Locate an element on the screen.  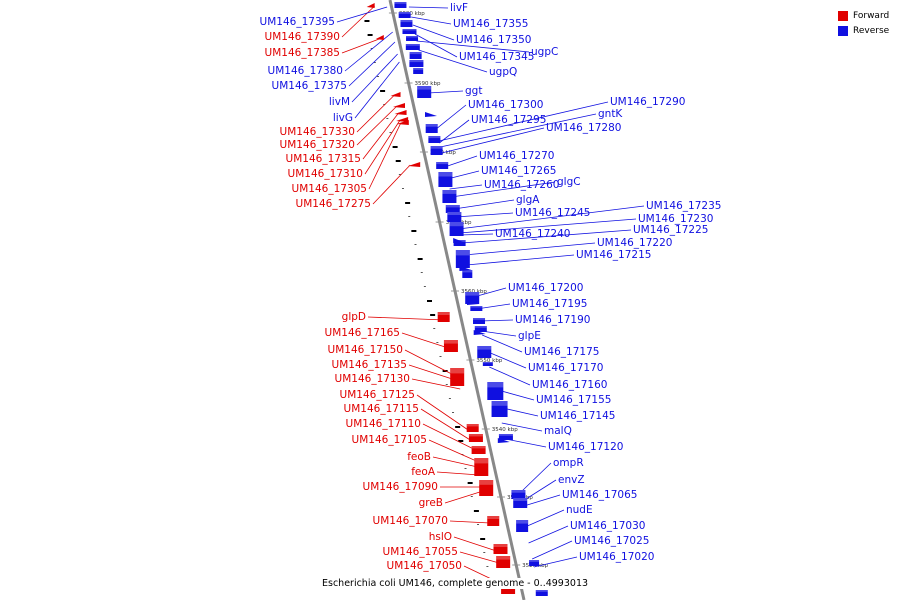
gene-label: UM146_17245 is located at coordinates (552, 213).